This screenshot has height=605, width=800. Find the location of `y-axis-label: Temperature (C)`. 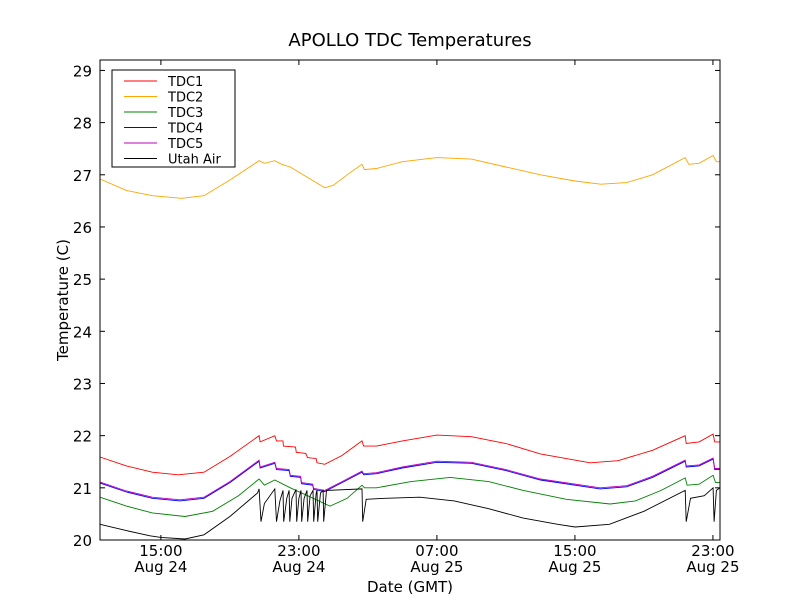

y-axis-label: Temperature (C) is located at coordinates (63, 300).